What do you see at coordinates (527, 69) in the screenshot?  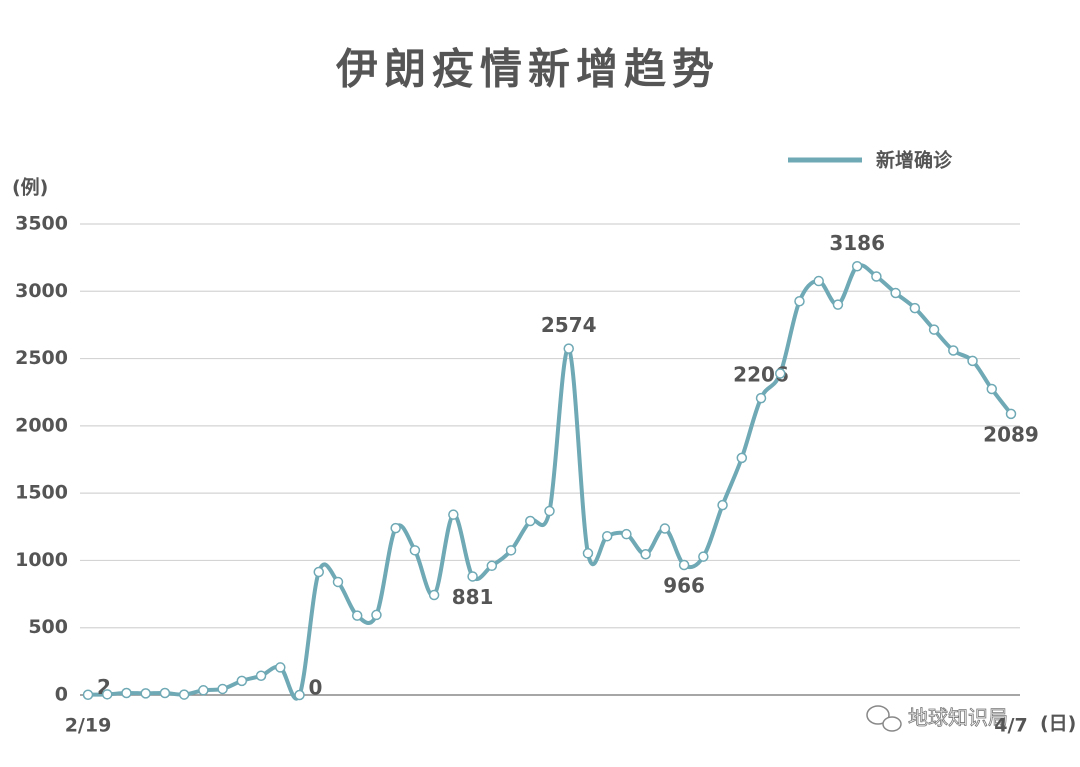 I see `chart-title: 伊朗疫情新增趋势` at bounding box center [527, 69].